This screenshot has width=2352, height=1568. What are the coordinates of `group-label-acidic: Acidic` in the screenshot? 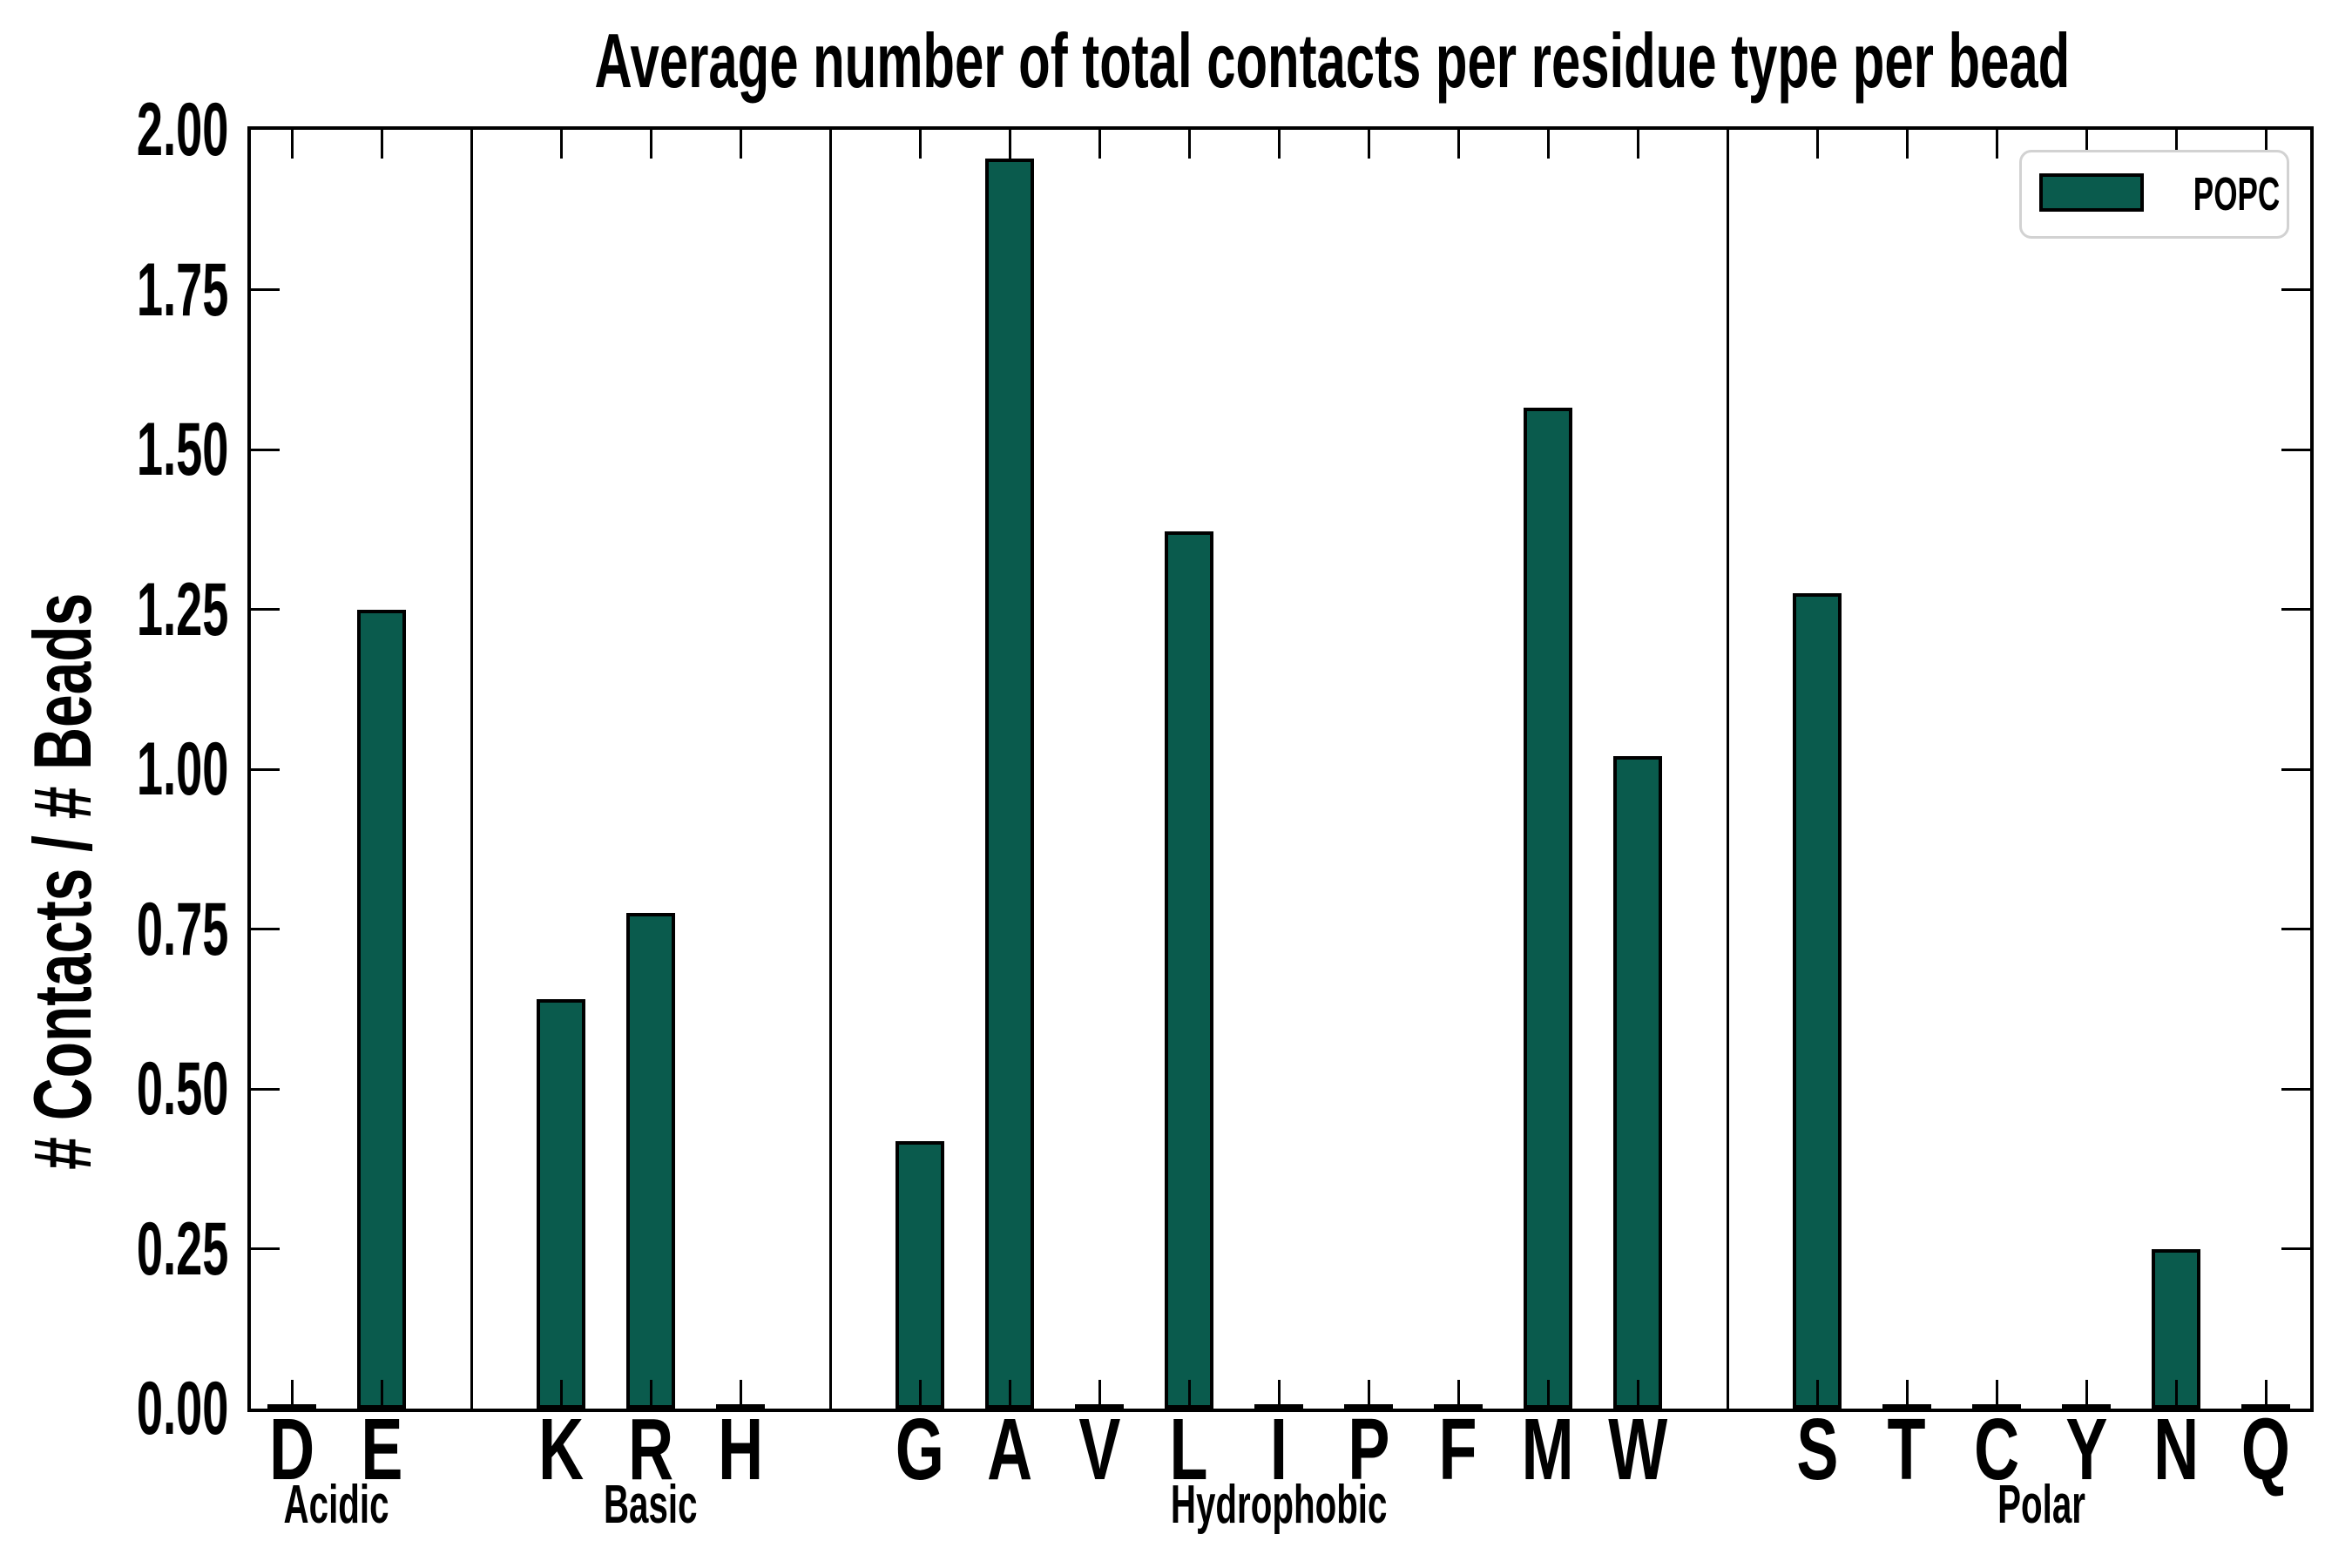 It's located at (337, 1505).